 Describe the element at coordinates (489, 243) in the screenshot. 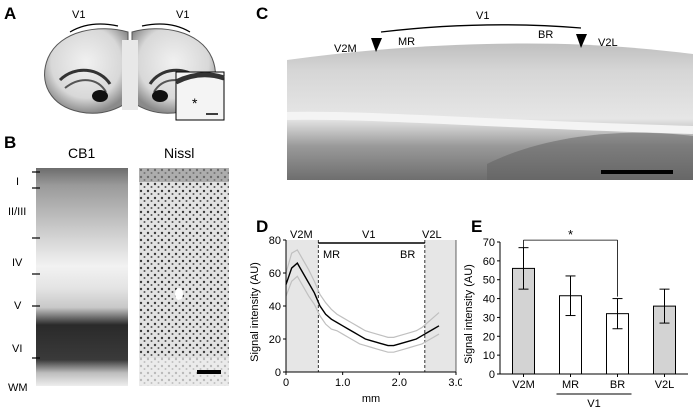

I see `y-tick-label: 70` at that location.